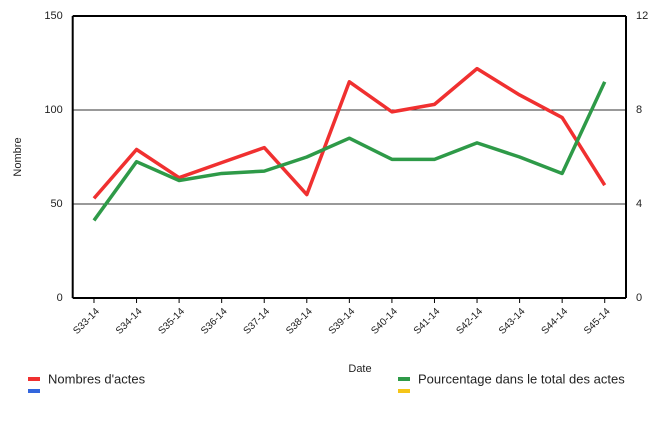 This screenshot has width=660, height=421. What do you see at coordinates (18, 156) in the screenshot?
I see `y-axis-label: Nombre` at bounding box center [18, 156].